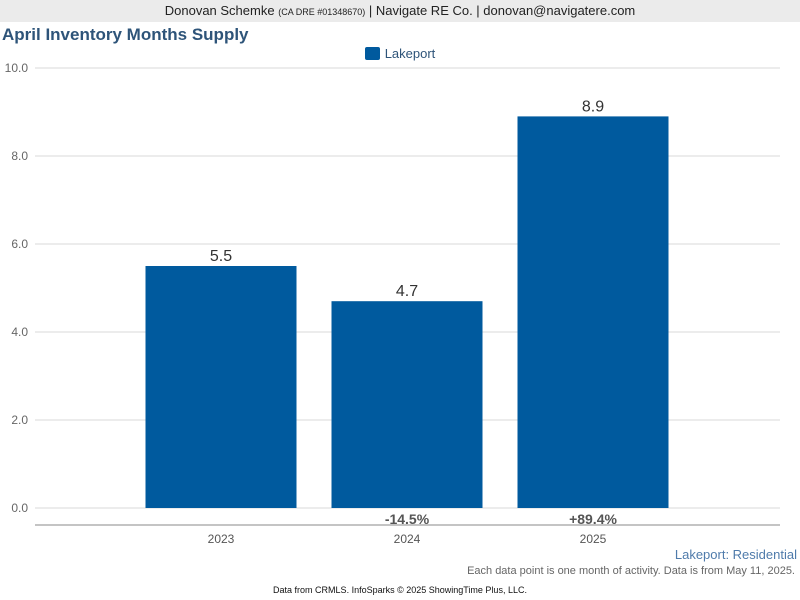 The width and height of the screenshot is (800, 600). What do you see at coordinates (219, 10) in the screenshot?
I see `agent-name: Donovan Schemke` at bounding box center [219, 10].